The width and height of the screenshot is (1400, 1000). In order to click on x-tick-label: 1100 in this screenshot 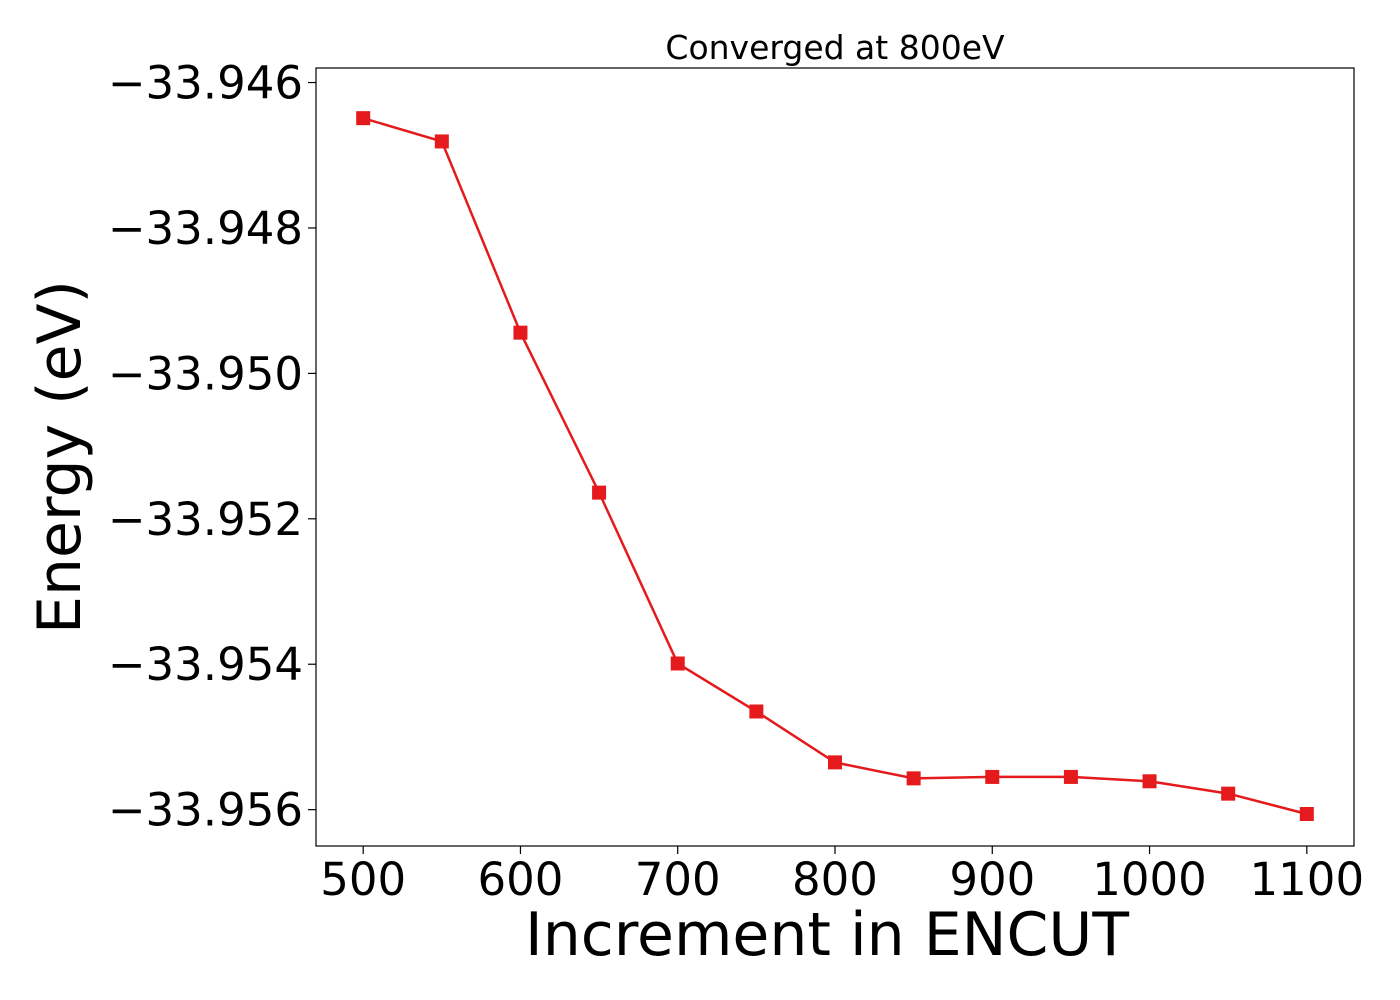, I will do `click(1307, 879)`.